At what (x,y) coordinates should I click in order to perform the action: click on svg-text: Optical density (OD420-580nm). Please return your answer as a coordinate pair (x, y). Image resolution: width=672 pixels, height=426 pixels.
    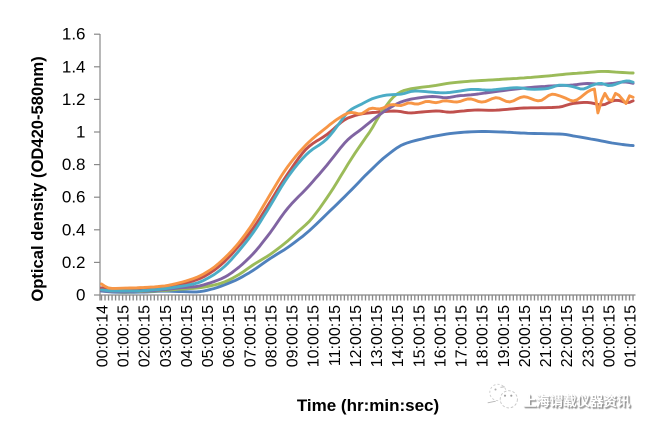
    Looking at the image, I should click on (37, 178).